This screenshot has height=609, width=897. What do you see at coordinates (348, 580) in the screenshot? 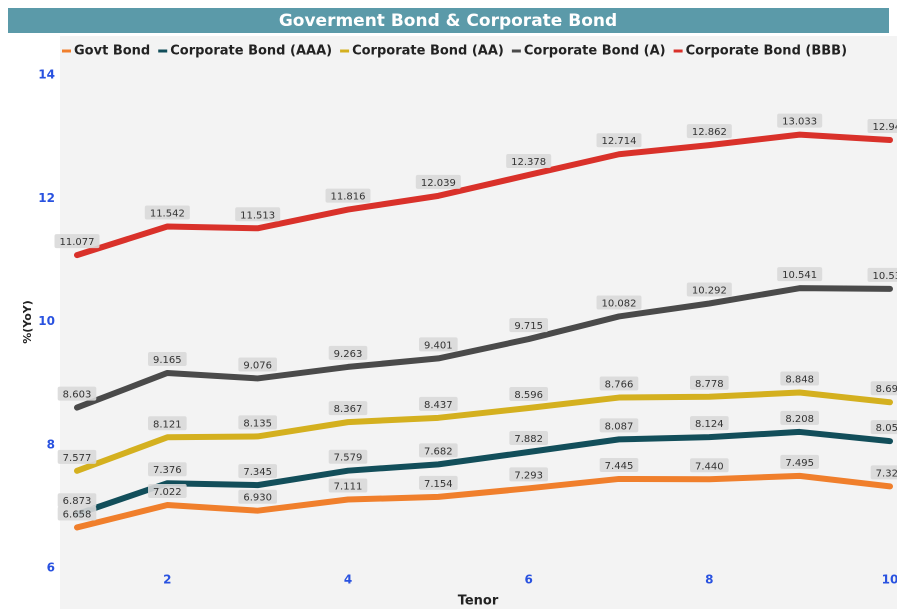
I see `x-tick-label: 4` at bounding box center [348, 580].